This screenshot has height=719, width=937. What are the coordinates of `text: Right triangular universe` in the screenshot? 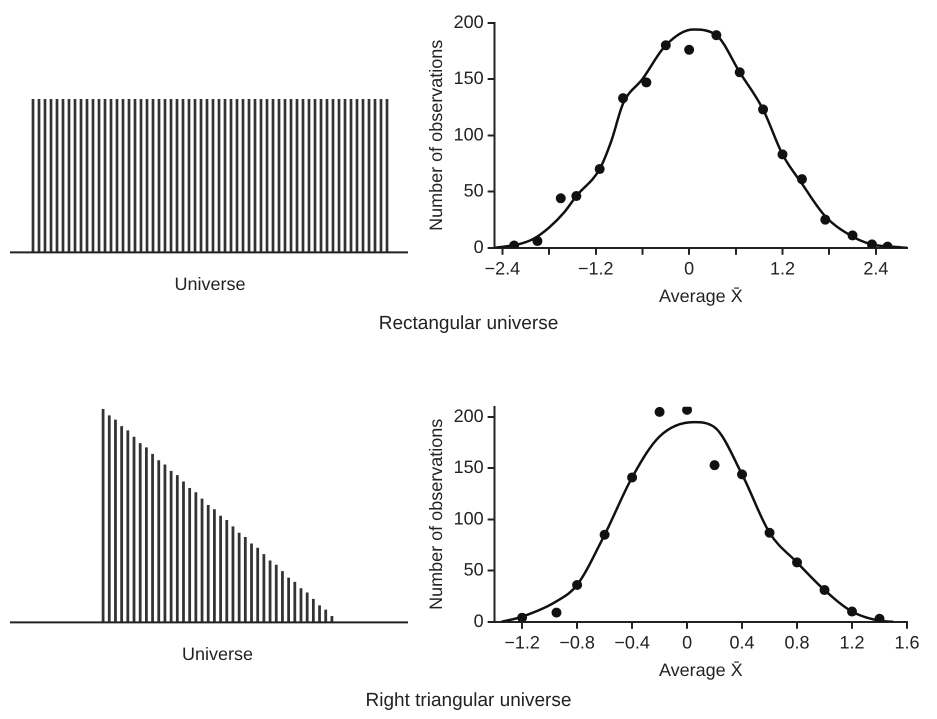 It's located at (468, 701).